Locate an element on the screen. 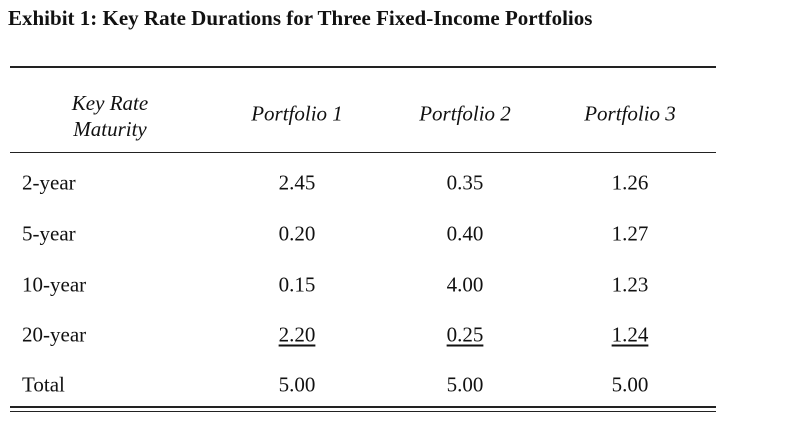  column-header: Key Rate Maturity is located at coordinates (110, 116).